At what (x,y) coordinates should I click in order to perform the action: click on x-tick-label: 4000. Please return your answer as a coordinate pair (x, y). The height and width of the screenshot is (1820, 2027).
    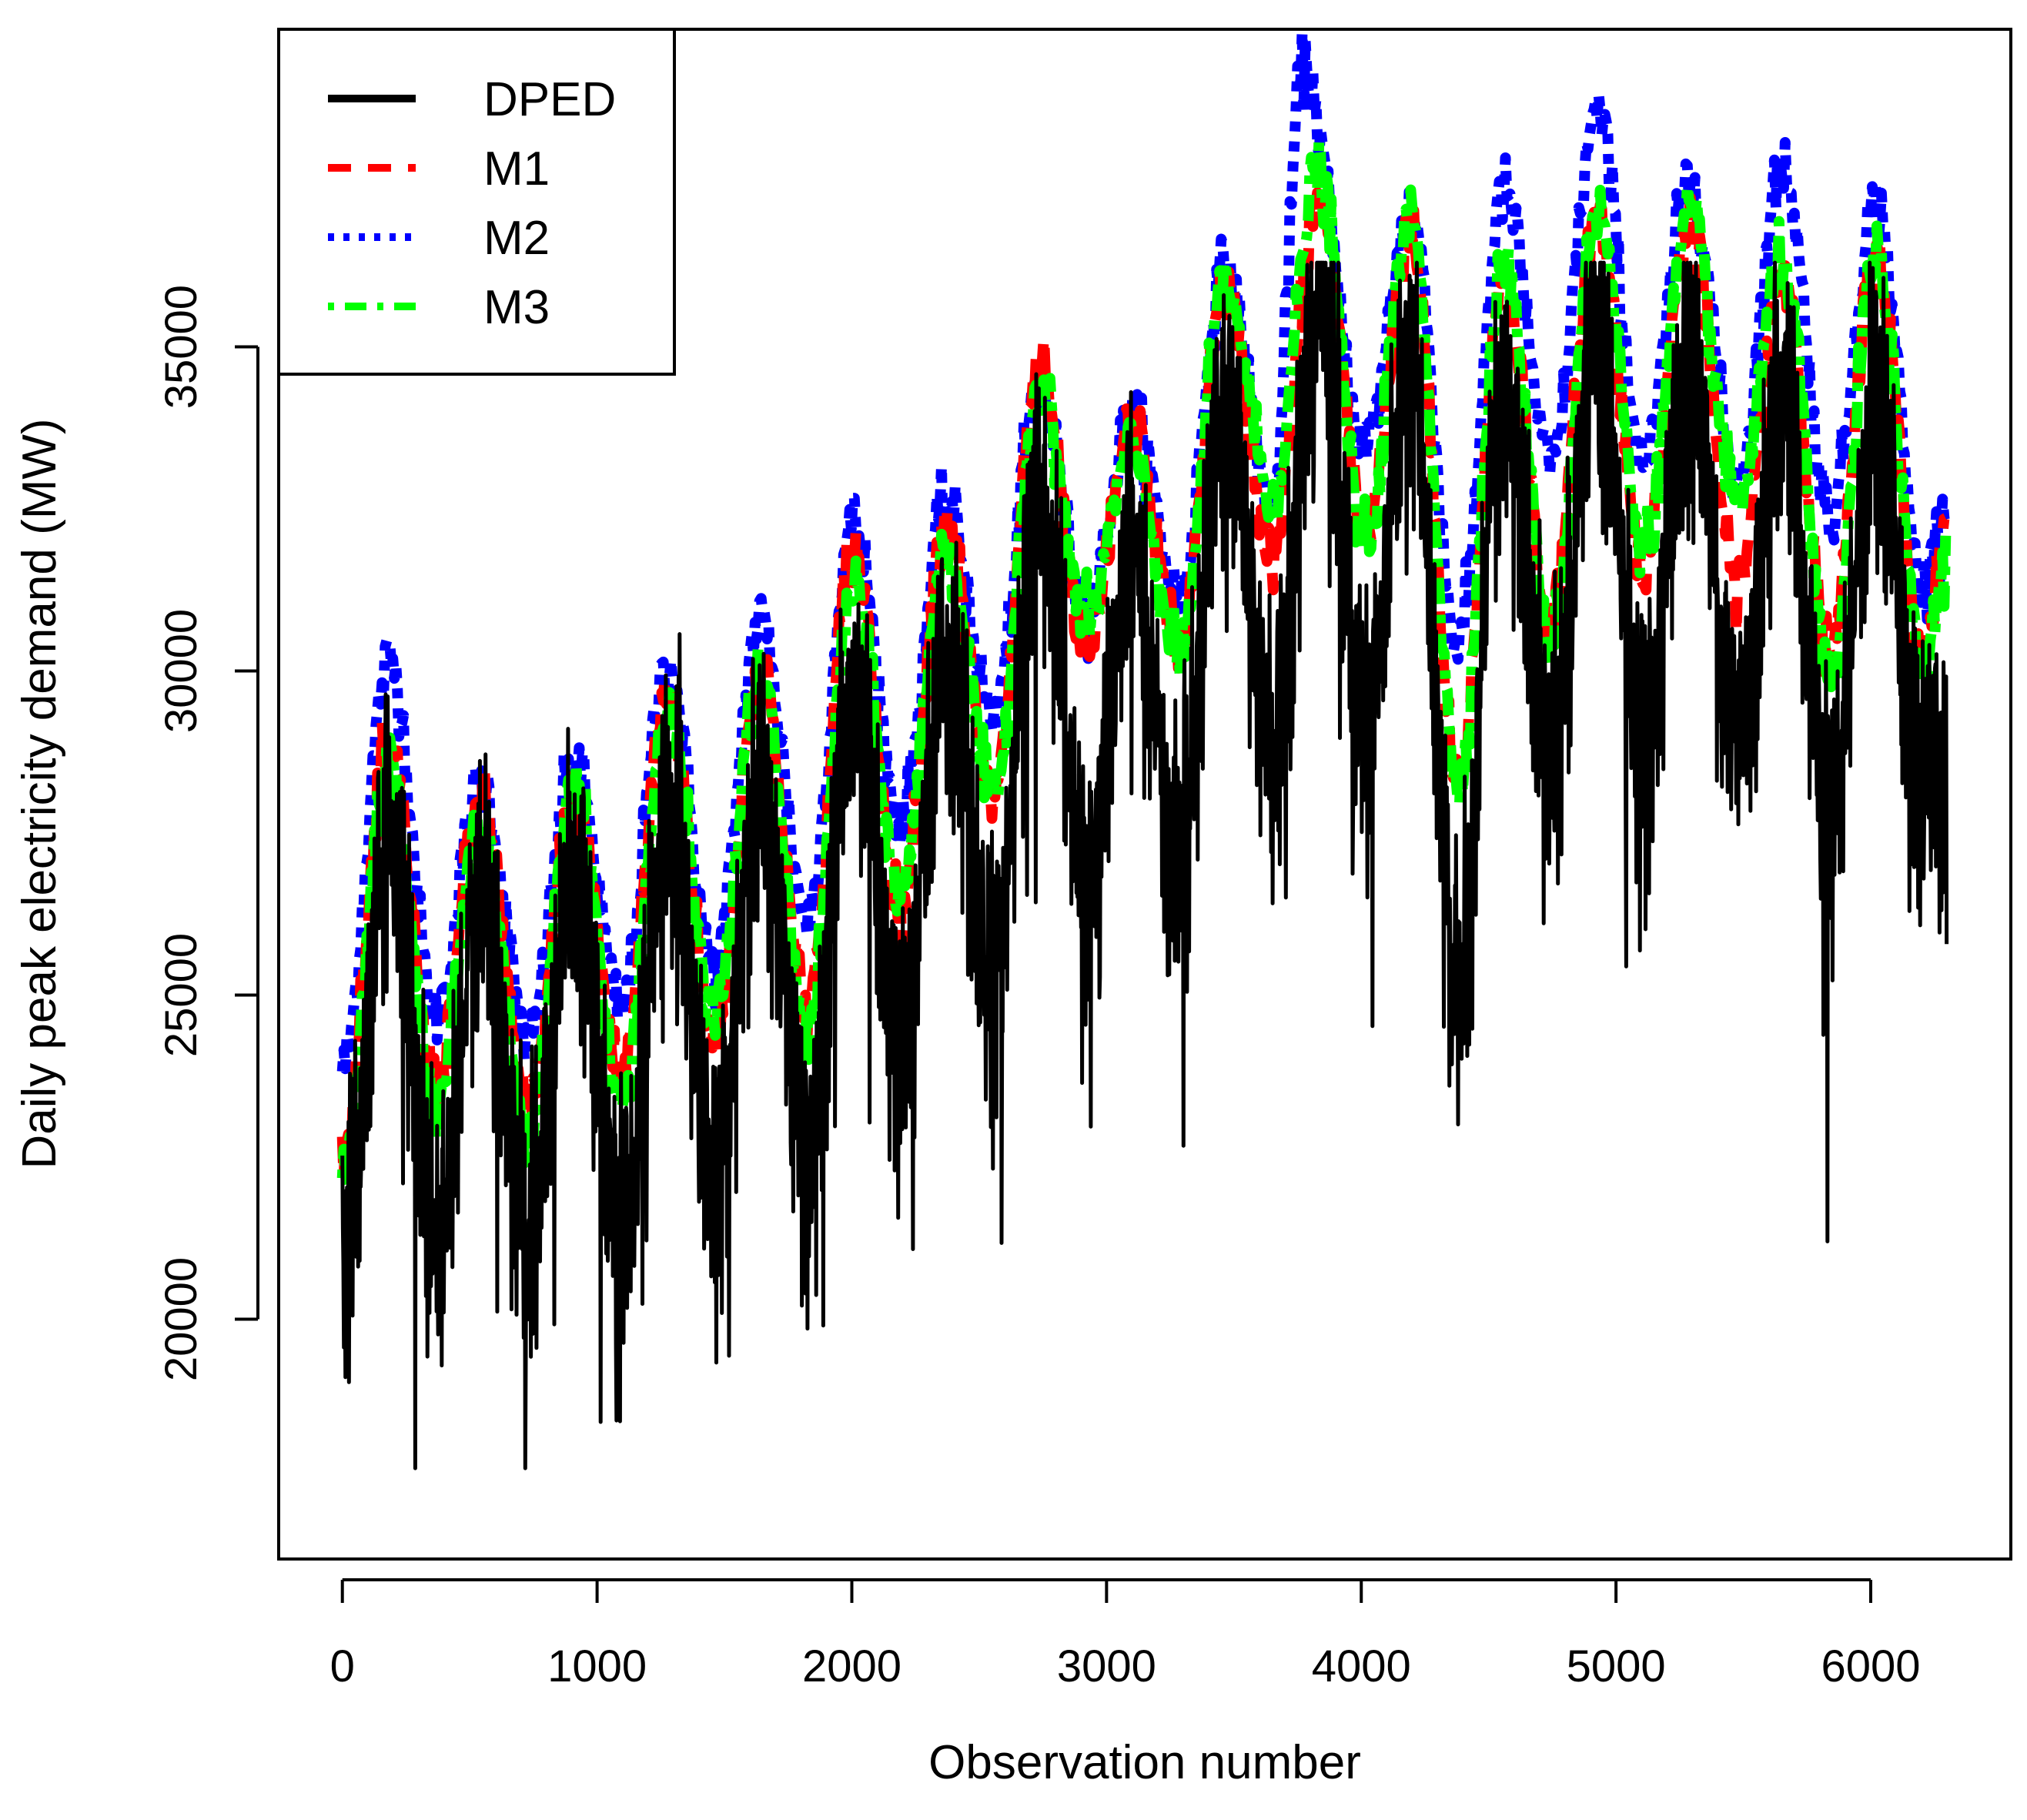
    Looking at the image, I should click on (1361, 1666).